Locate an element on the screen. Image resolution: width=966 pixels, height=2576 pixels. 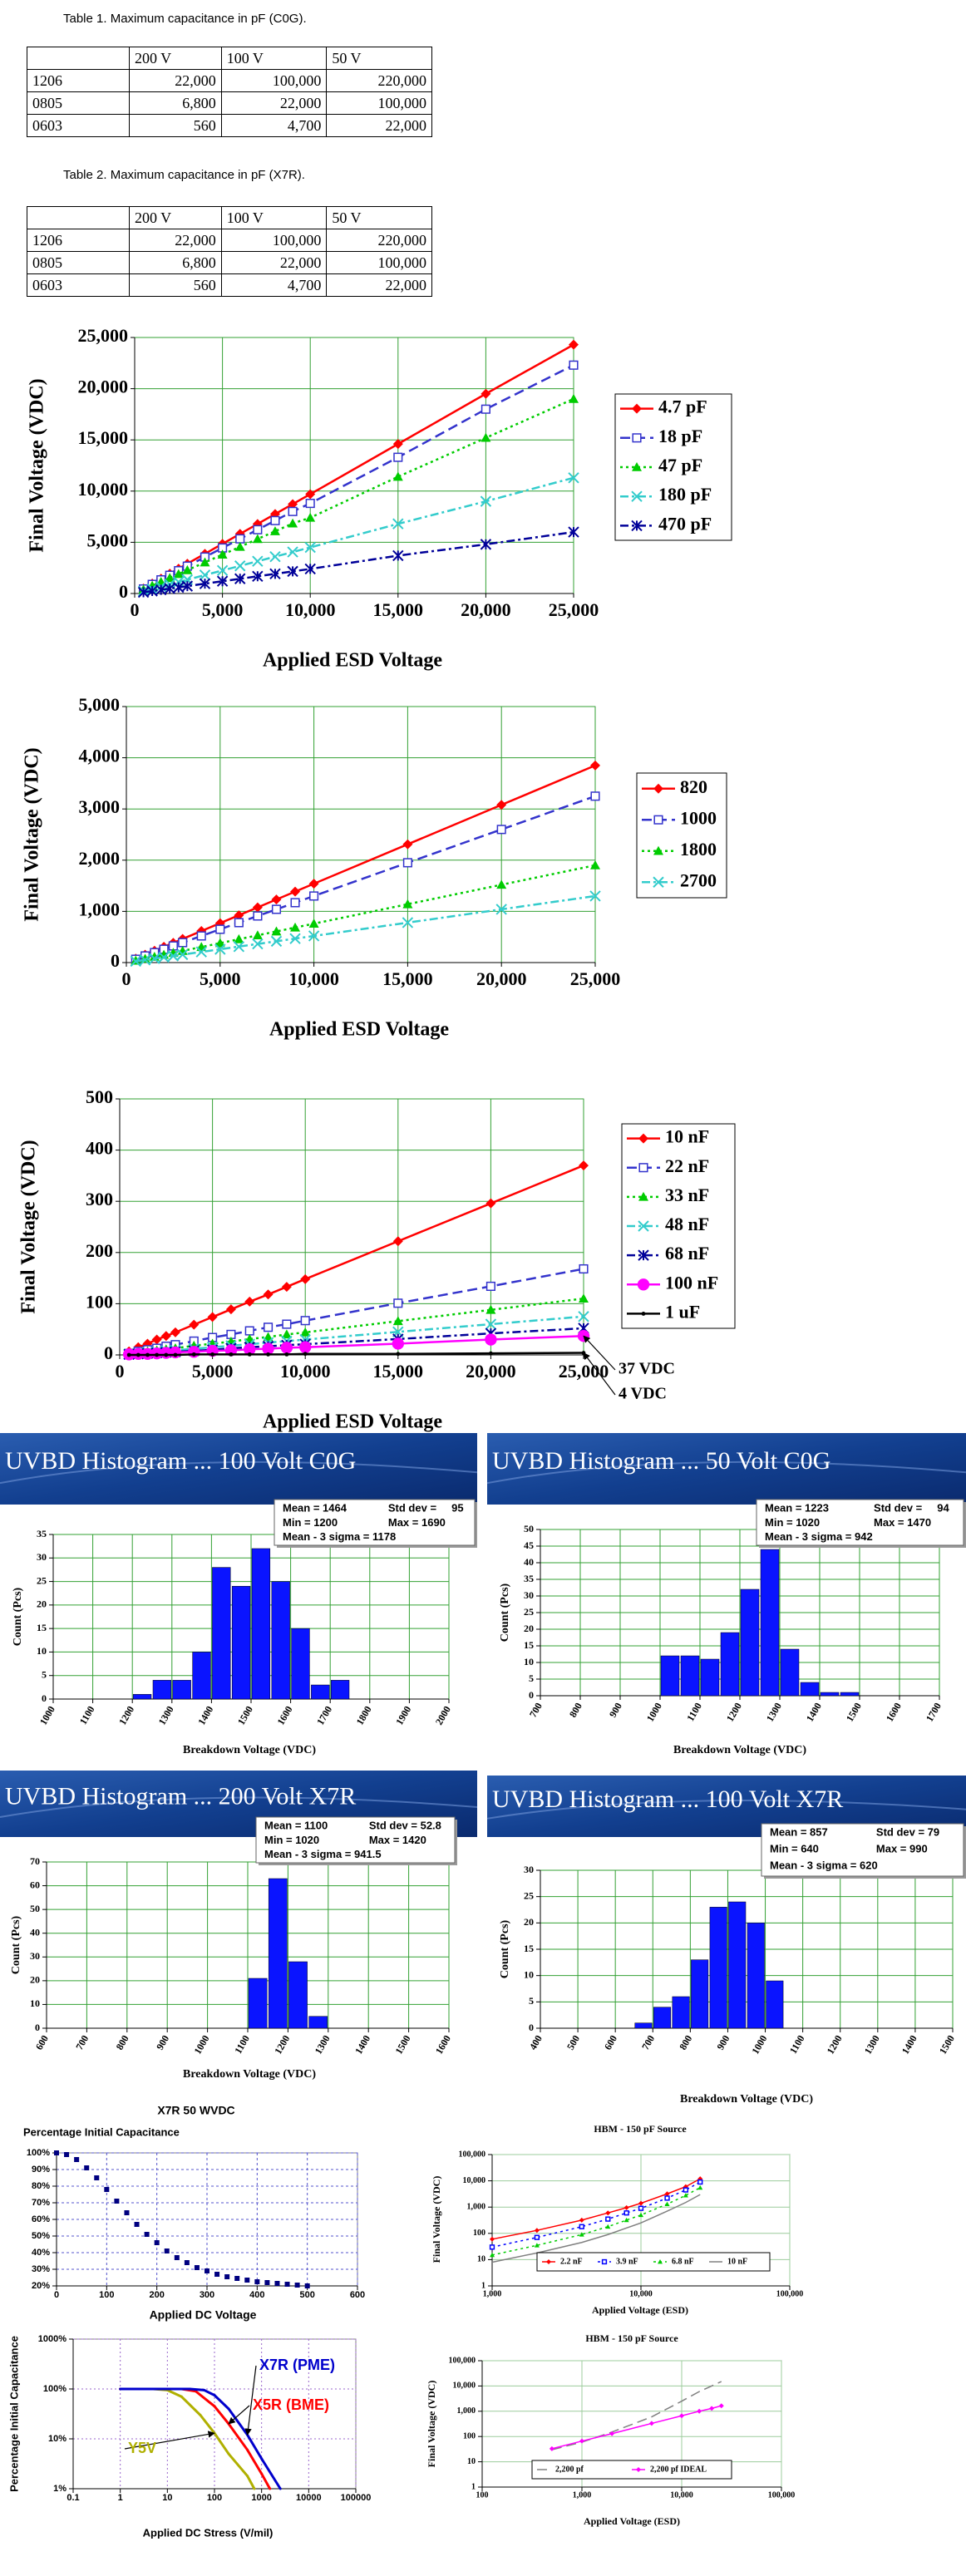
x-tick-label: 800 is located at coordinates (123, 2042).